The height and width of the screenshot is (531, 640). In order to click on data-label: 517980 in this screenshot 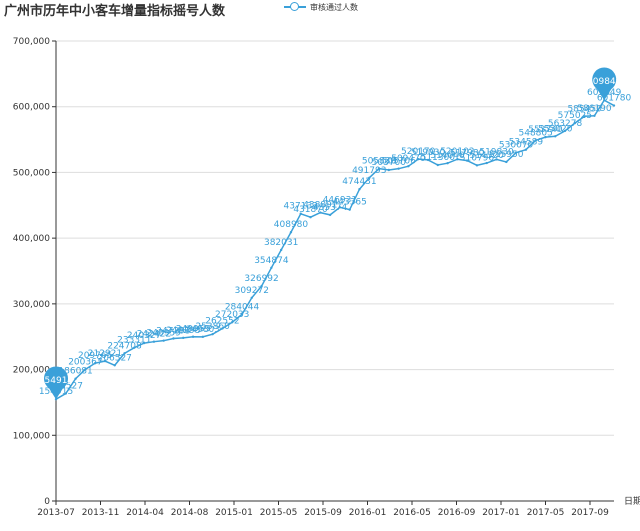, I will do `click(467, 154)`.